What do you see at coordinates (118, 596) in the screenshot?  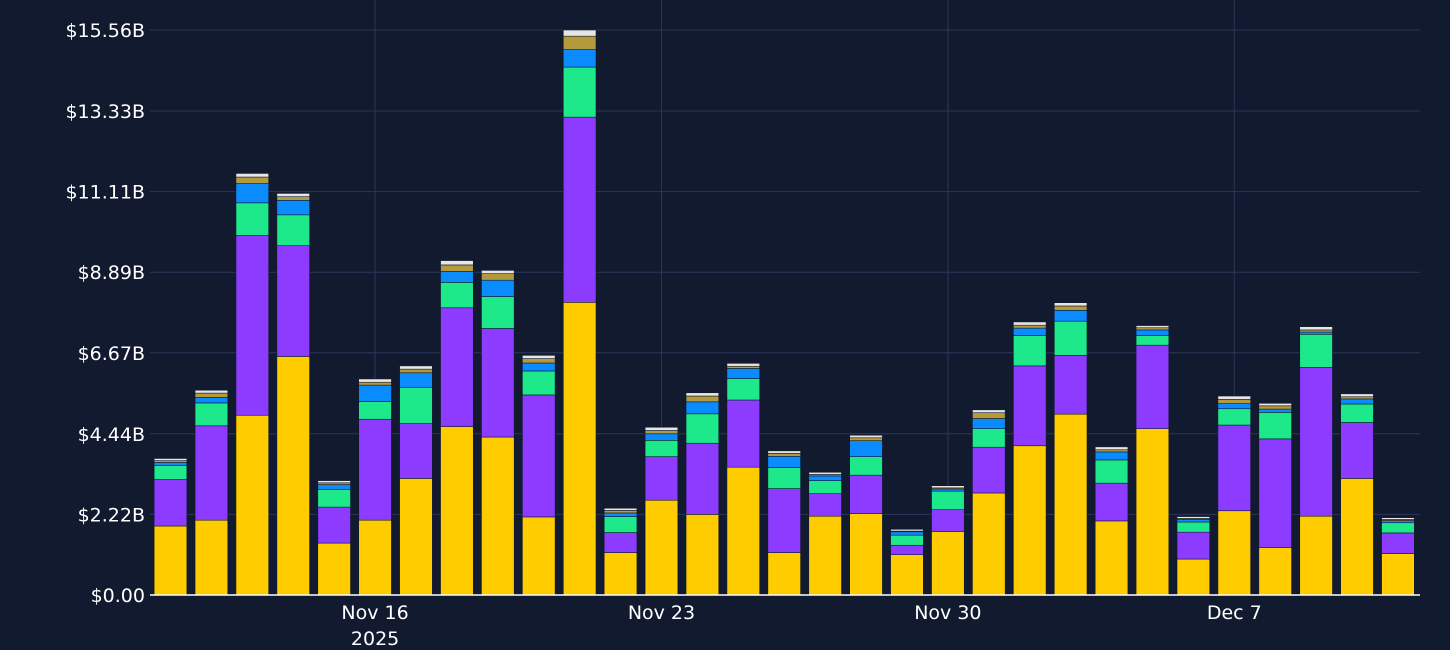 I see `y-tick-label: $0.00` at bounding box center [118, 596].